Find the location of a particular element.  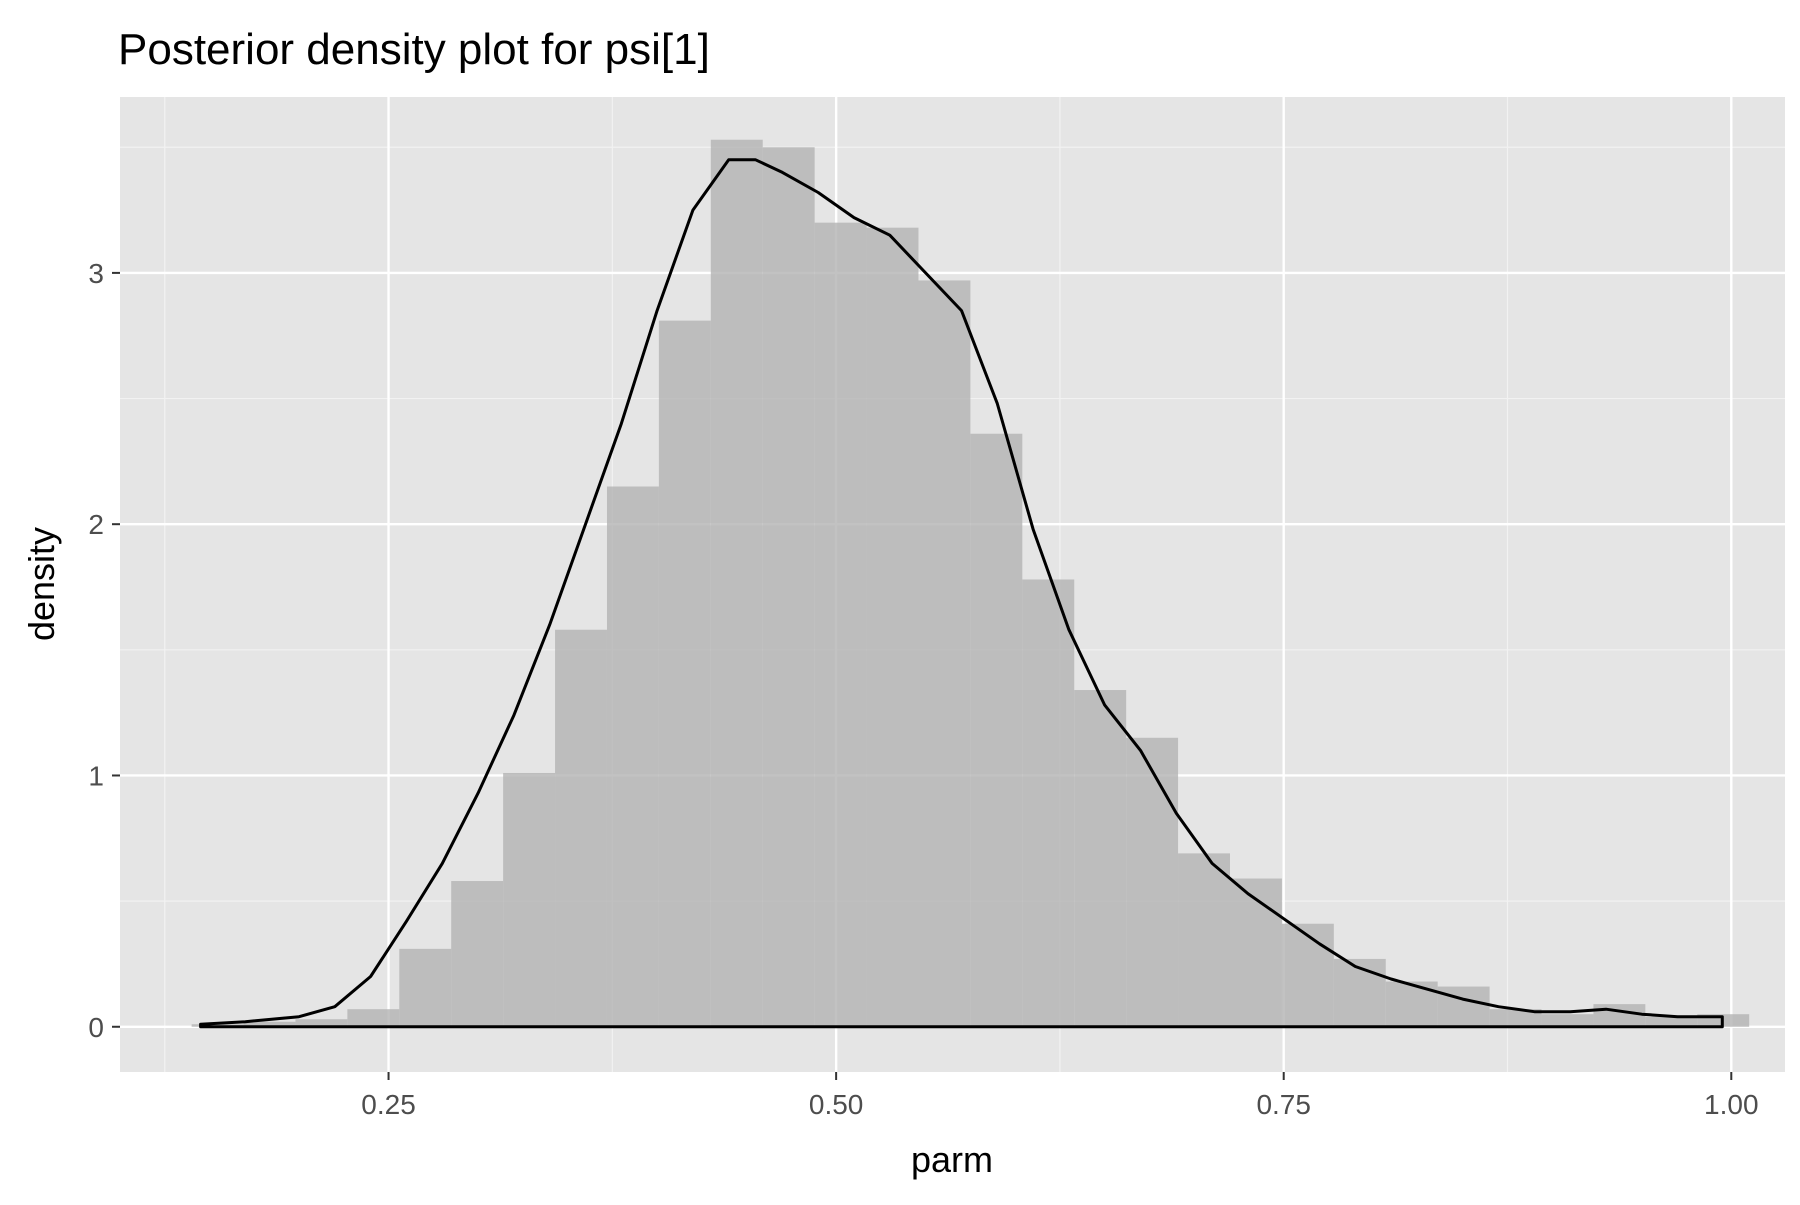

y-tick-label: 3 is located at coordinates (96, 273).